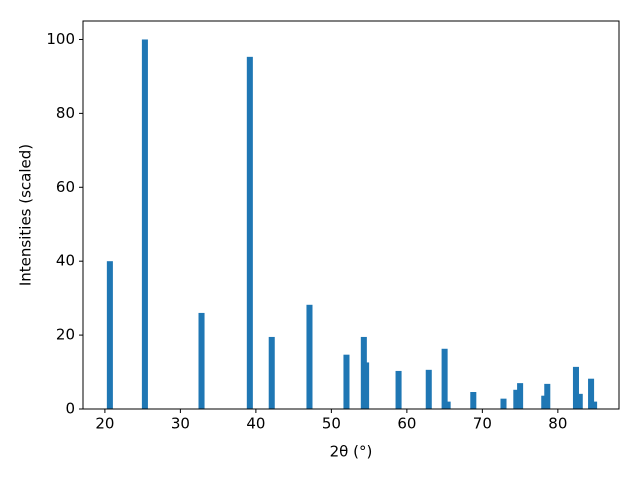 Image resolution: width=640 pixels, height=480 pixels. What do you see at coordinates (331, 424) in the screenshot?
I see `x-tick-label: 50` at bounding box center [331, 424].